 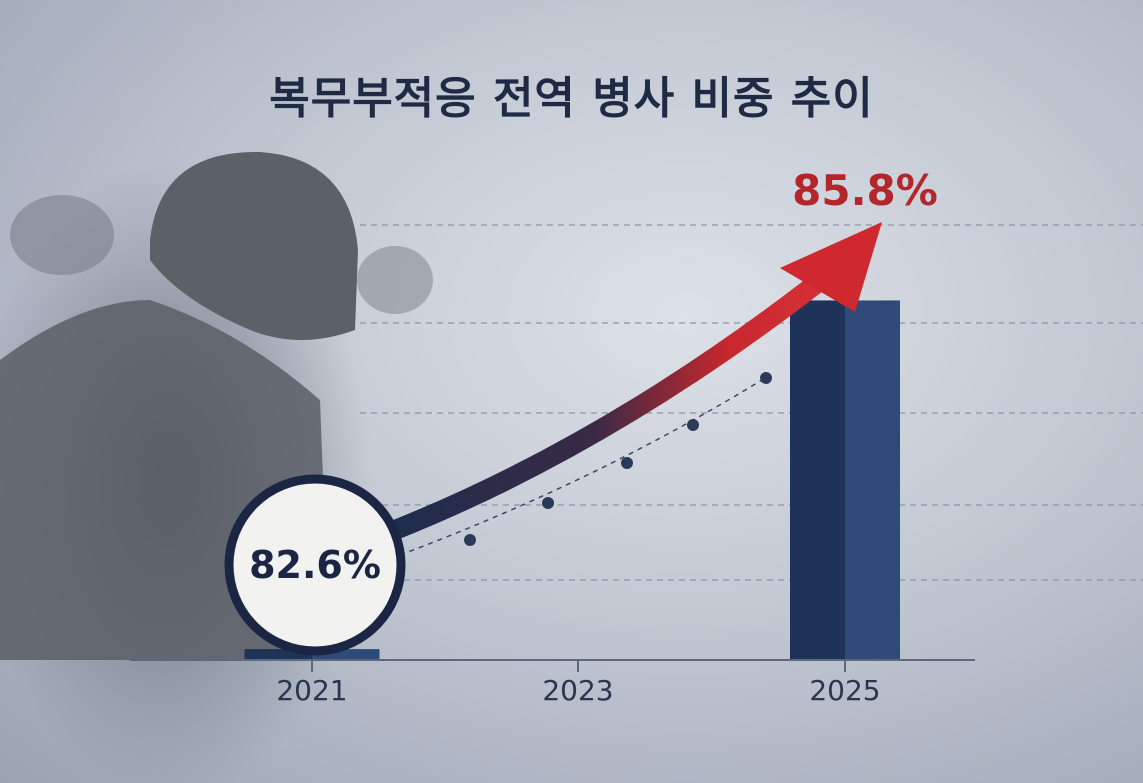 I want to click on data-label-2025: 85.8%, so click(x=865, y=190).